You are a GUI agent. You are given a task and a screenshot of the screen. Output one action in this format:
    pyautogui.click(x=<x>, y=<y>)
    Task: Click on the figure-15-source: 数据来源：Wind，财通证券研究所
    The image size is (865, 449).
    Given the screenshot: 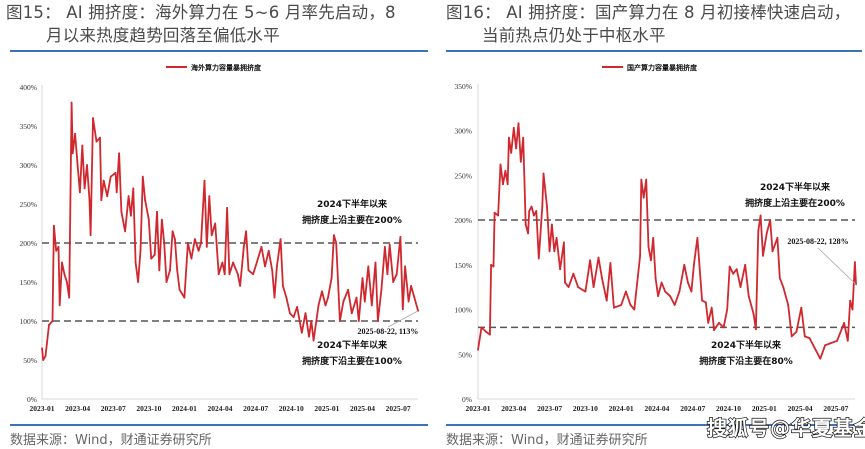 What is the action you would take?
    pyautogui.click(x=111, y=440)
    